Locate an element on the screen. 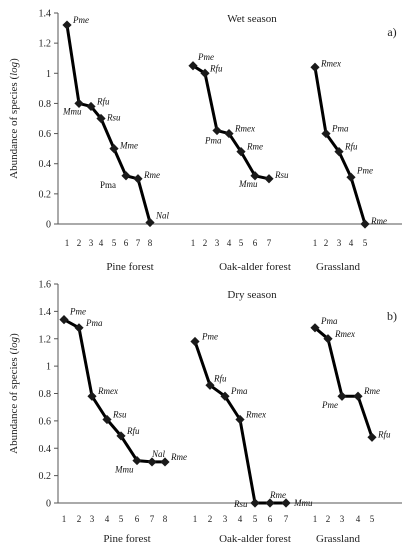 The height and width of the screenshot is (550, 409). group-label: Grassland is located at coordinates (338, 267).